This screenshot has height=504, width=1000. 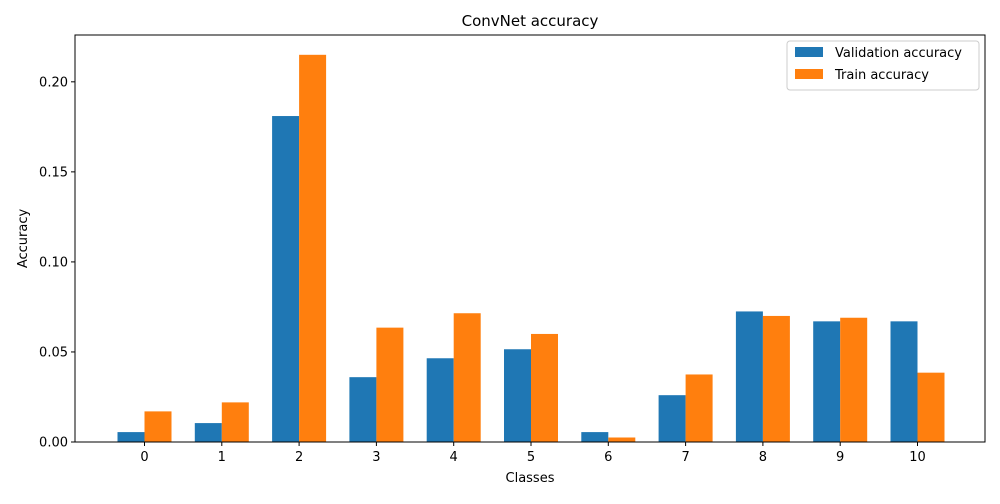 I want to click on x-tick-label: 2, so click(x=299, y=457).